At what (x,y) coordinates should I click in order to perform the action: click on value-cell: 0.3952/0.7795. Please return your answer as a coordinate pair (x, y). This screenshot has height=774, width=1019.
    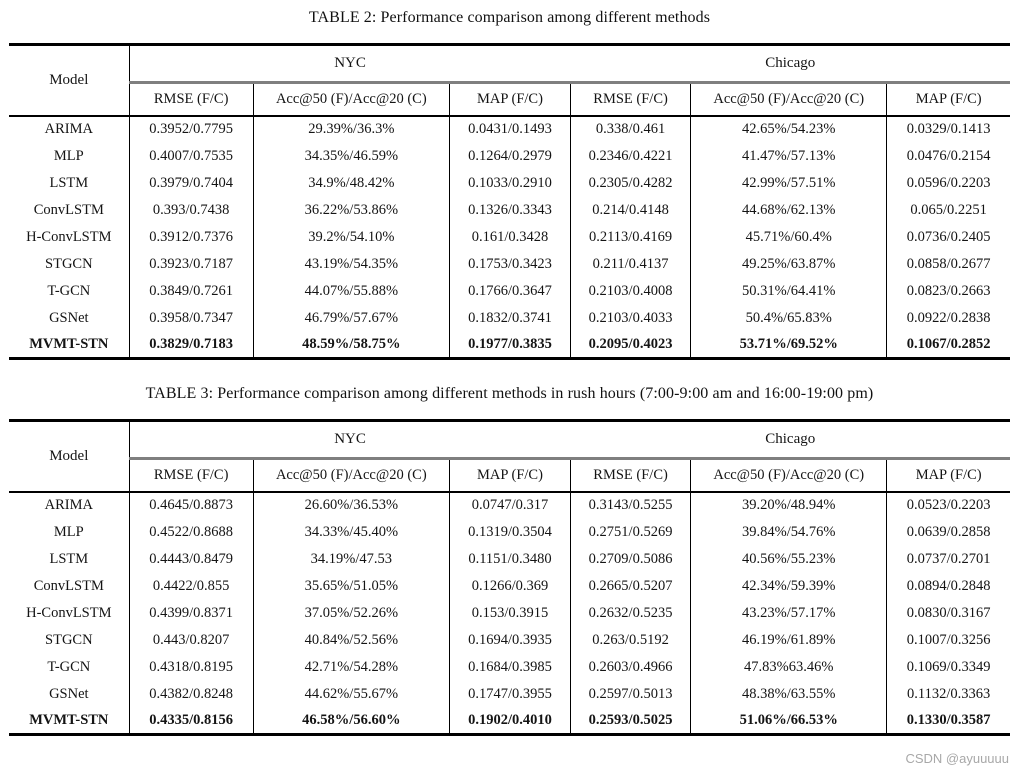
    Looking at the image, I should click on (191, 129).